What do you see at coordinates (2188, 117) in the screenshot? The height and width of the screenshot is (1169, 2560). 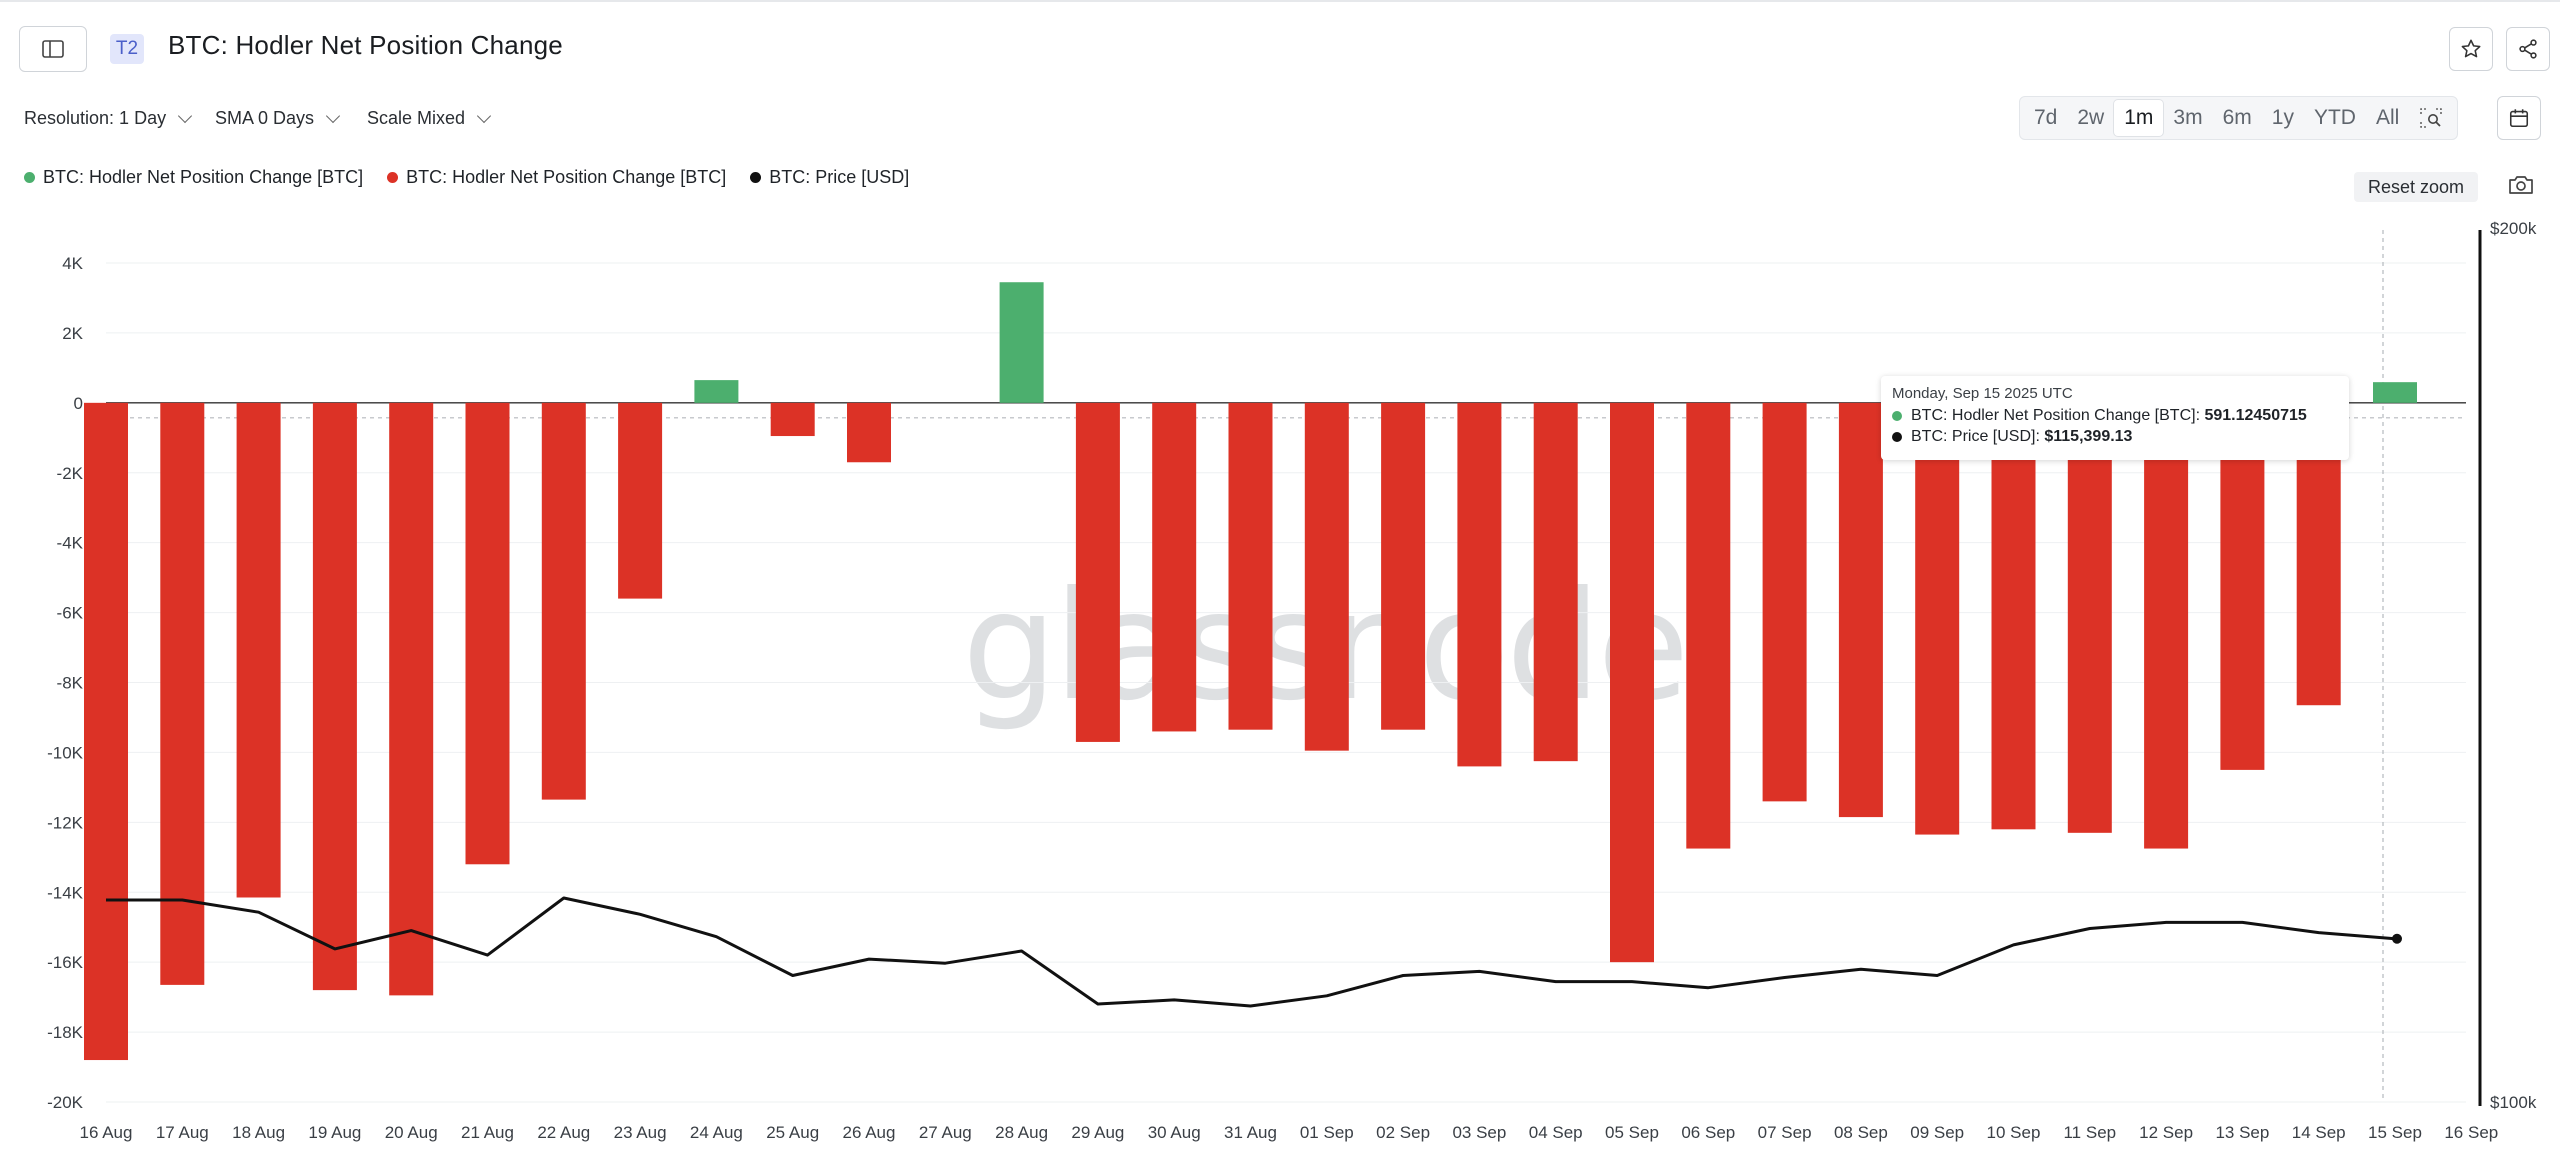 I see `range-3m-button: 3m` at bounding box center [2188, 117].